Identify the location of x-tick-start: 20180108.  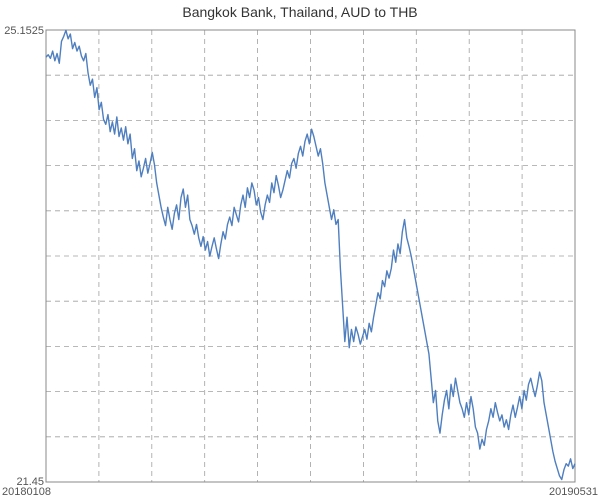
(26, 492).